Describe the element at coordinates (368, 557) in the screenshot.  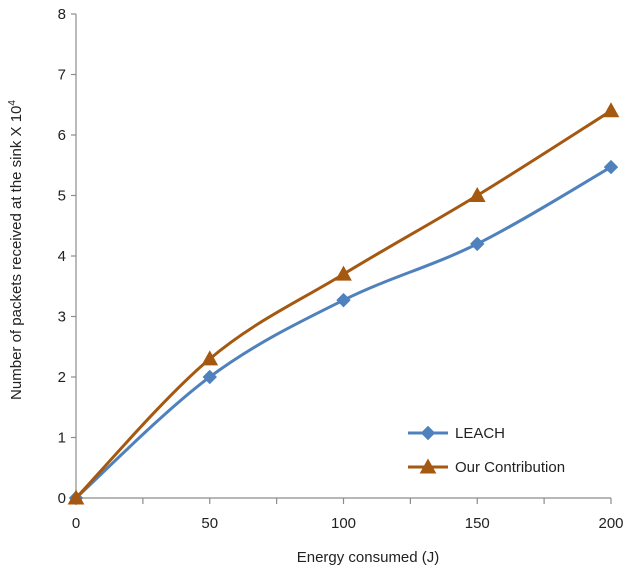
I see `x-axis-label: Energy consumed (J)` at that location.